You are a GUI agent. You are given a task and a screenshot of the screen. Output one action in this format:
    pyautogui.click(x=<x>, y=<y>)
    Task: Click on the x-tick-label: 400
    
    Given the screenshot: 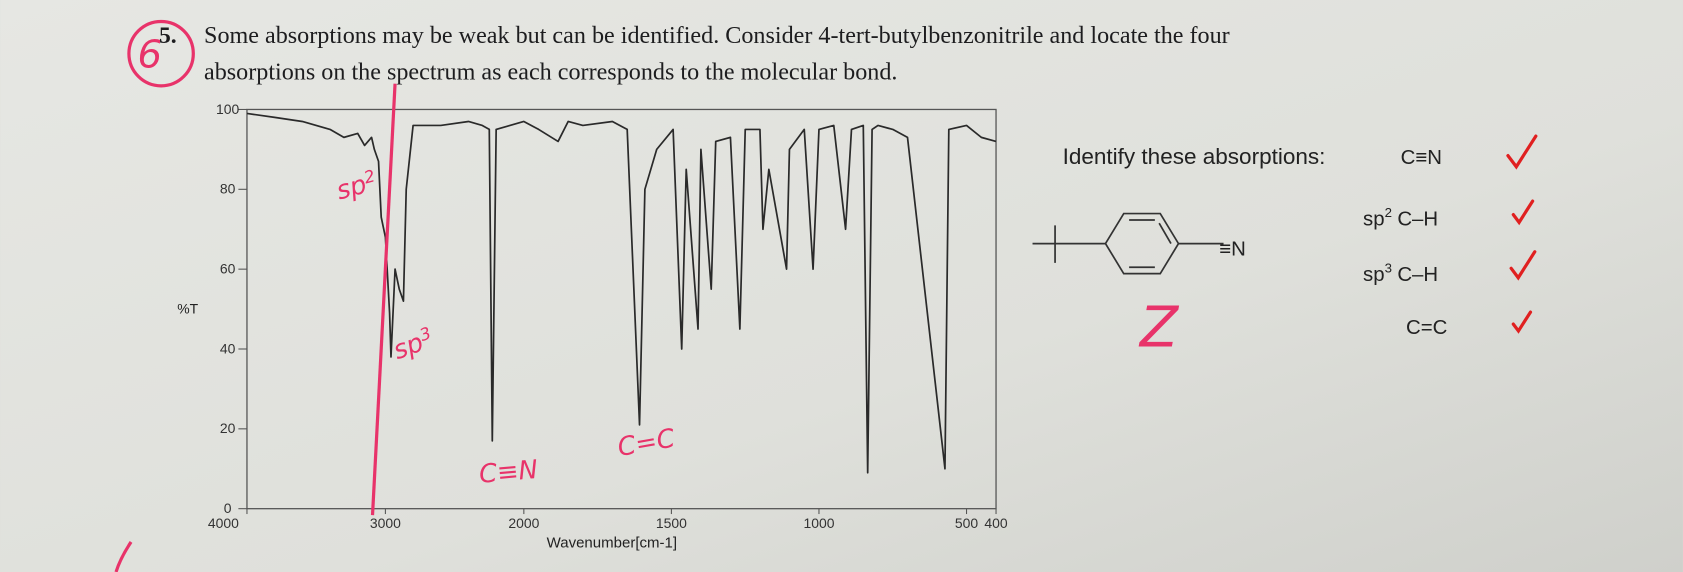 What is the action you would take?
    pyautogui.click(x=996, y=523)
    